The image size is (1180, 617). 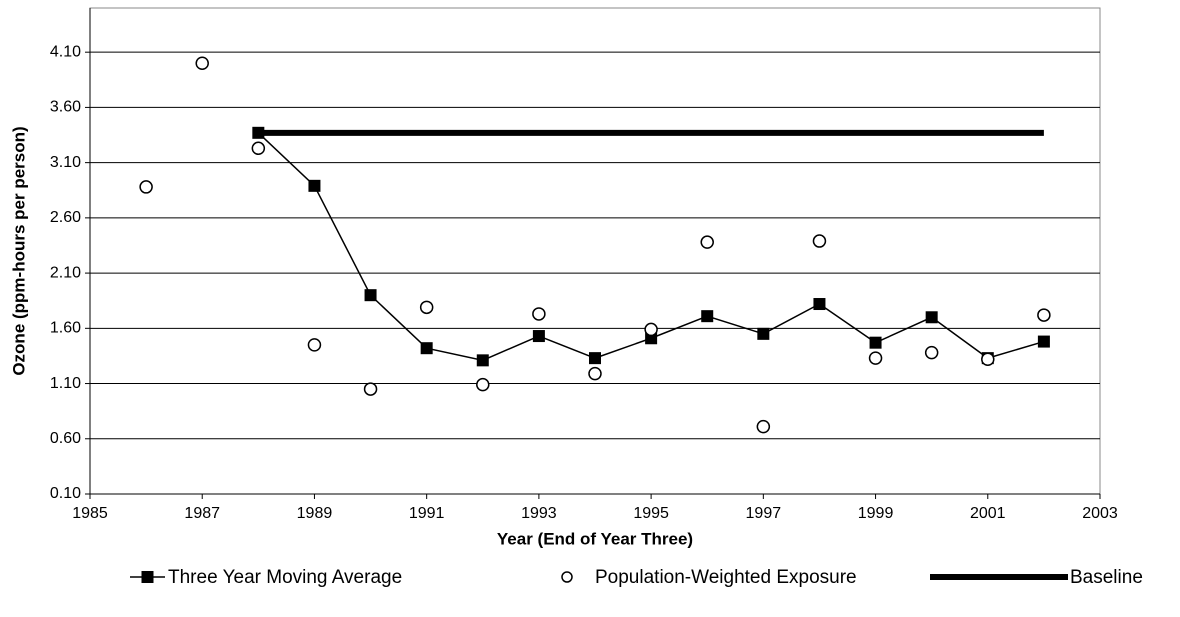 I want to click on x-tick-label: 1995, so click(x=651, y=513).